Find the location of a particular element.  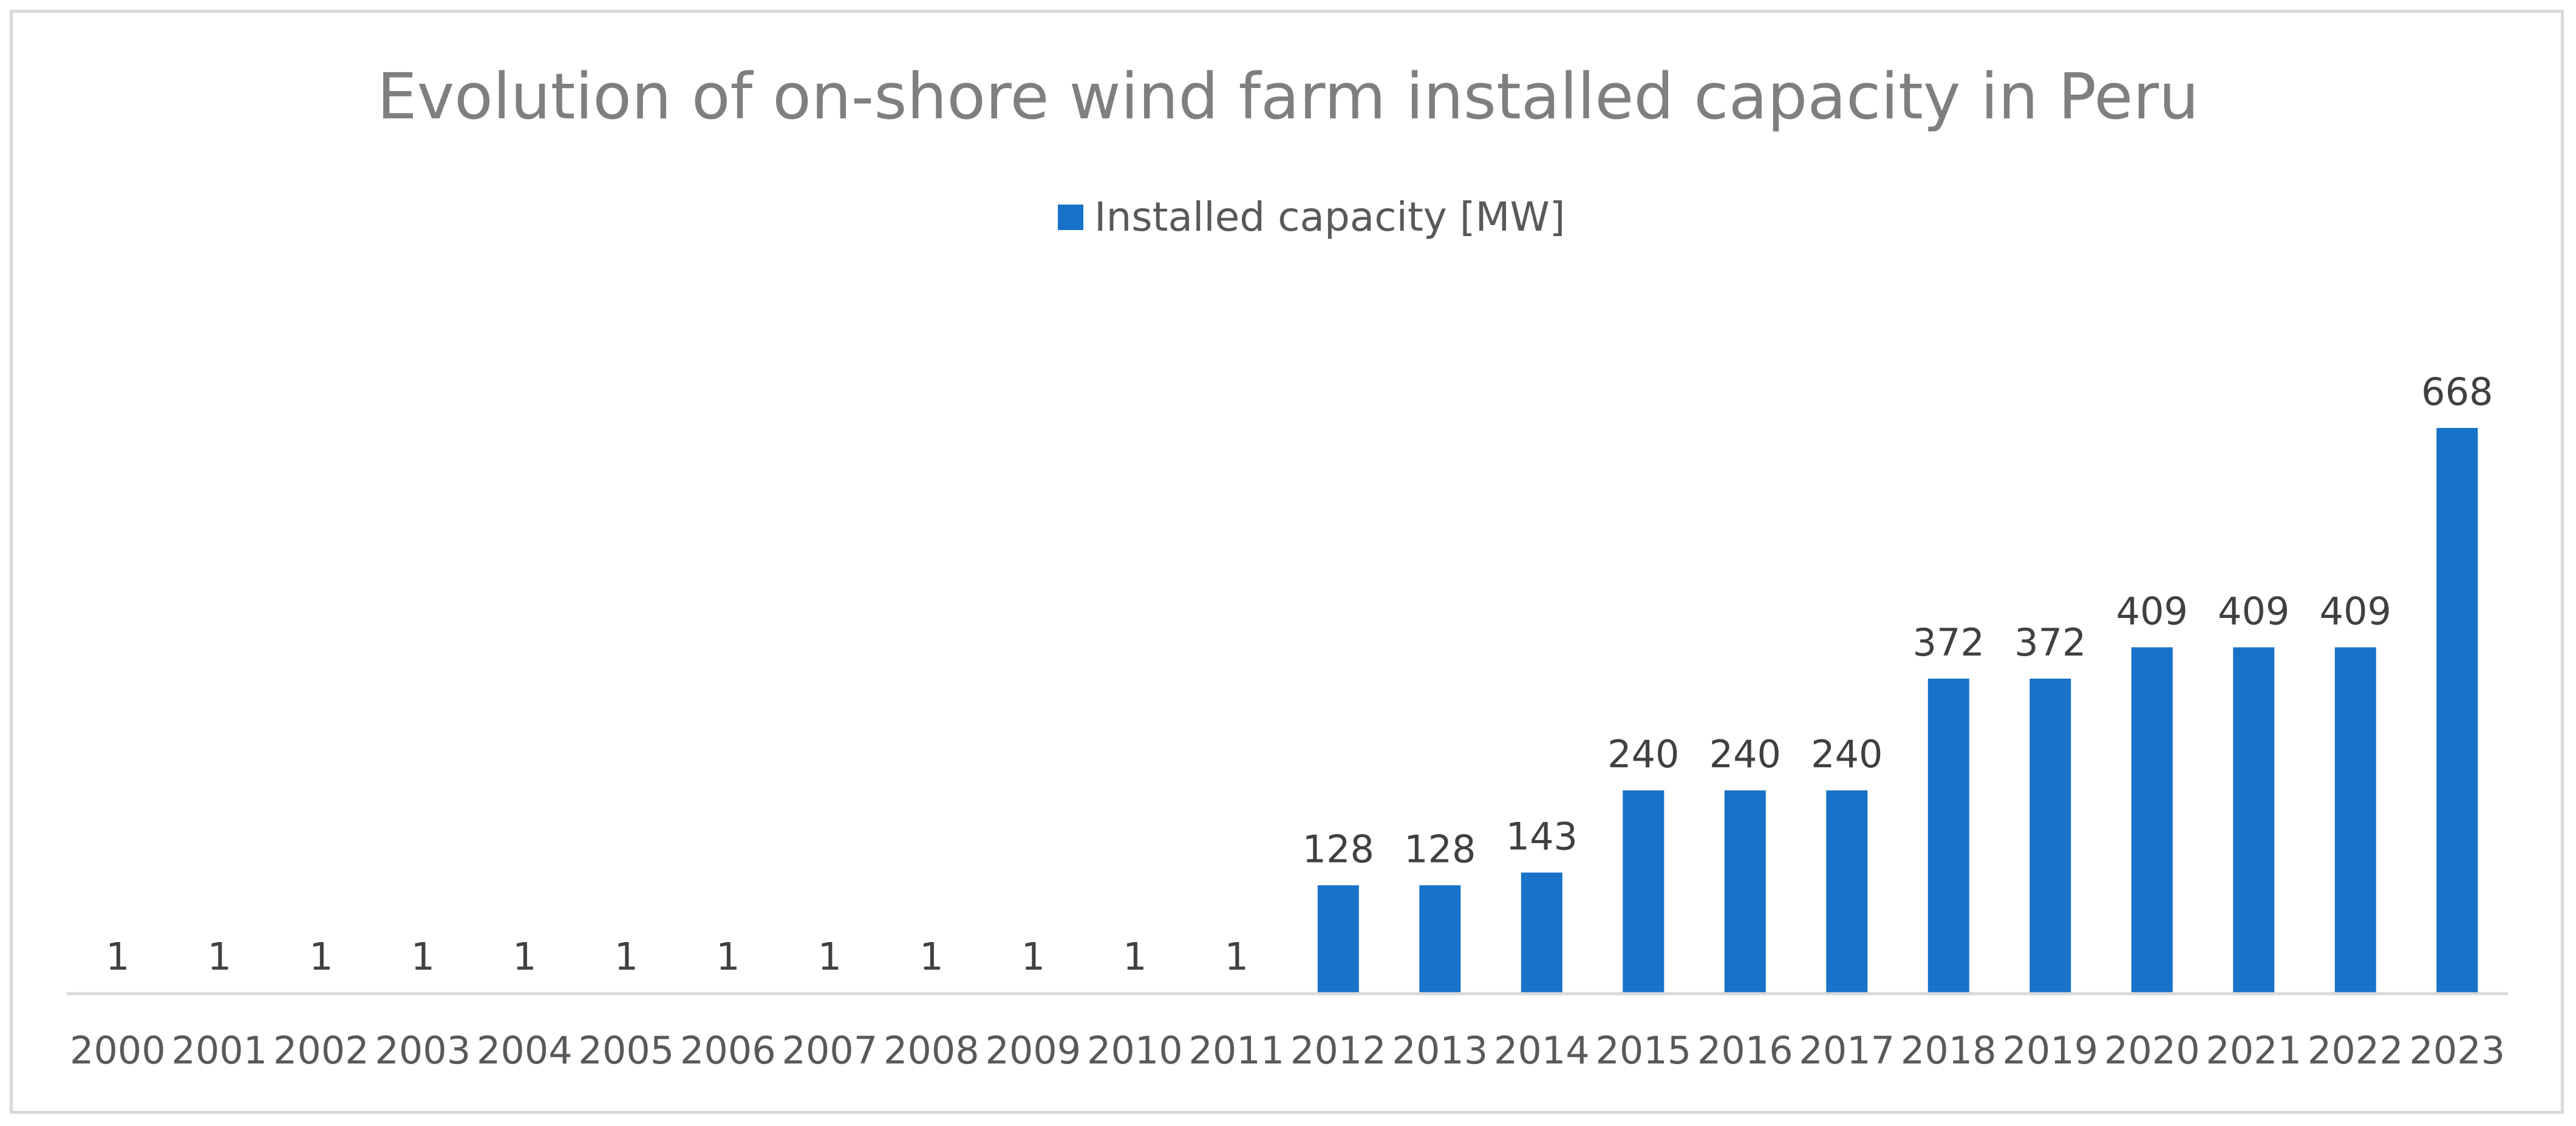

x-tick-label-2018: 2018 is located at coordinates (1949, 1050).